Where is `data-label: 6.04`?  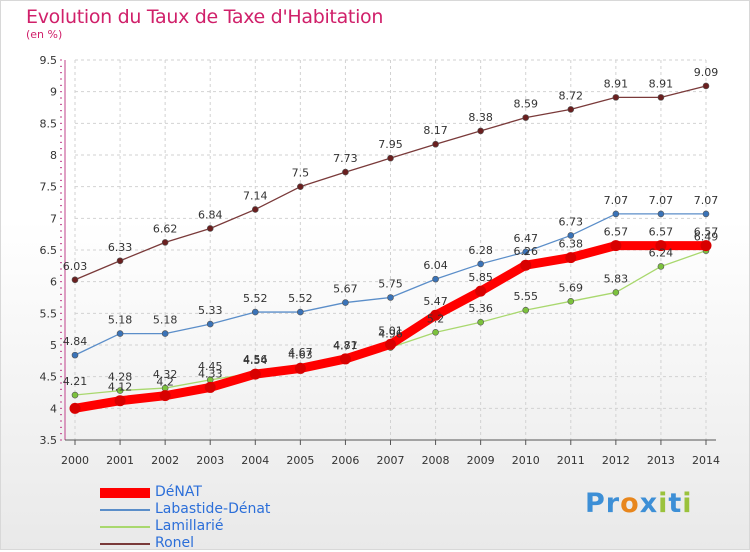
data-label: 6.04 is located at coordinates (435, 265).